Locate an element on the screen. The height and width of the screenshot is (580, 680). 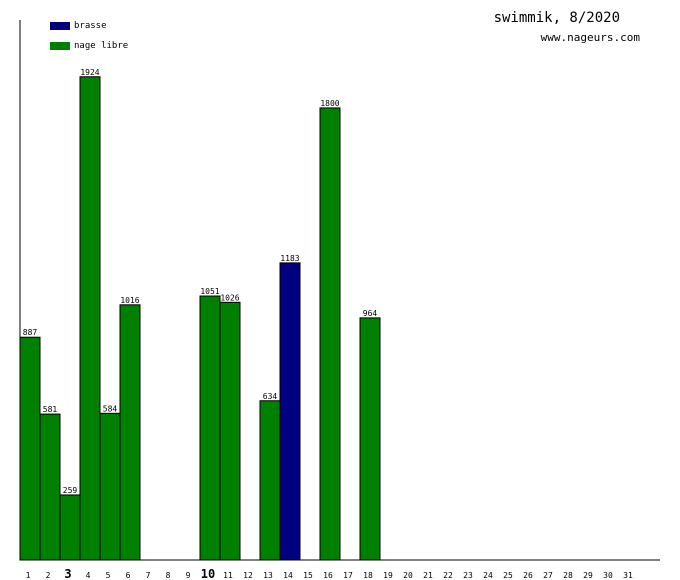
x-tick-label: 12 is located at coordinates (248, 575).